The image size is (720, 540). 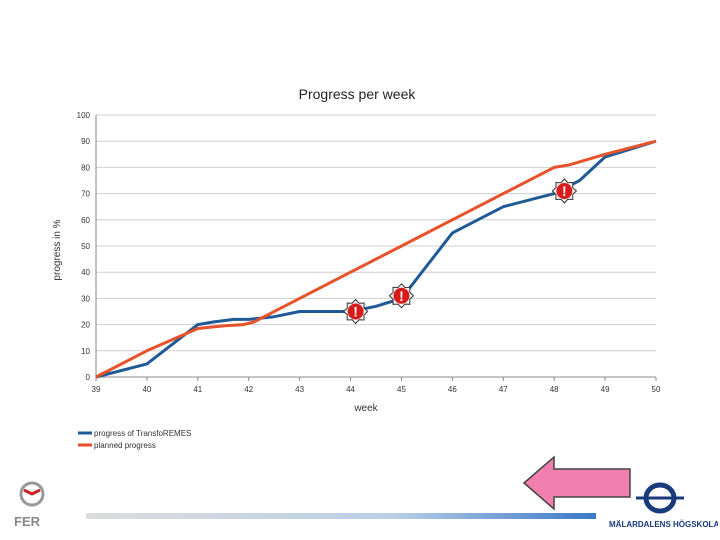 I want to click on x-tick-label: 46, so click(x=452, y=389).